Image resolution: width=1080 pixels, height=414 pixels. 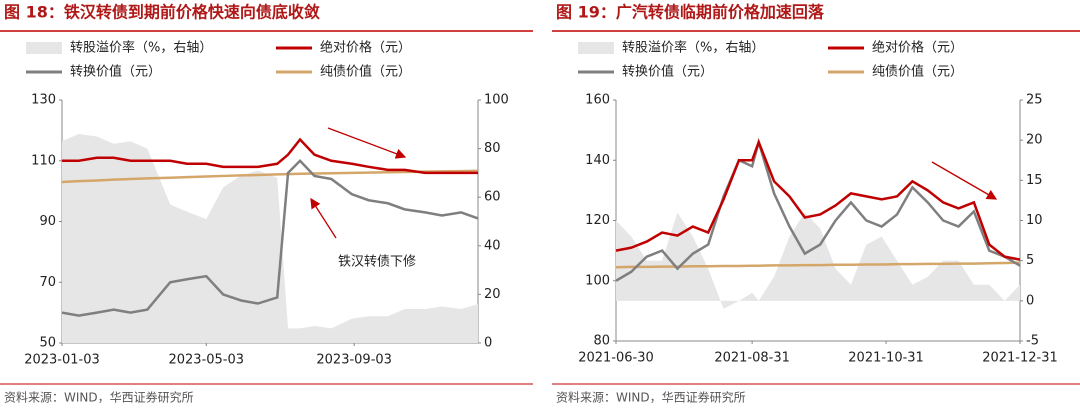 What do you see at coordinates (206, 360) in the screenshot?
I see `x-tick-label: 2023-05-03` at bounding box center [206, 360].